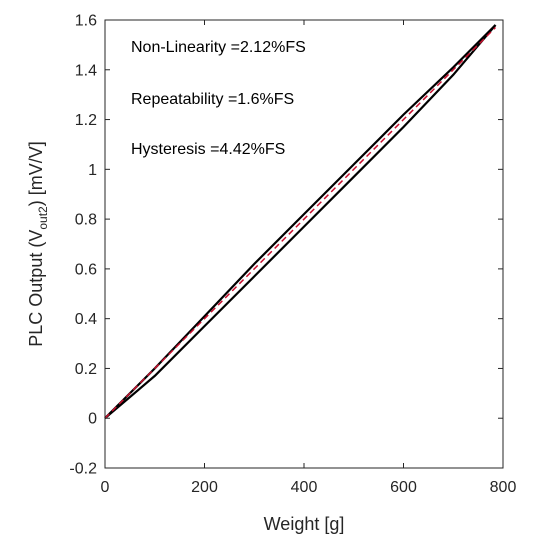  Describe the element at coordinates (86, 120) in the screenshot. I see `y-tick-label: 1.2` at that location.